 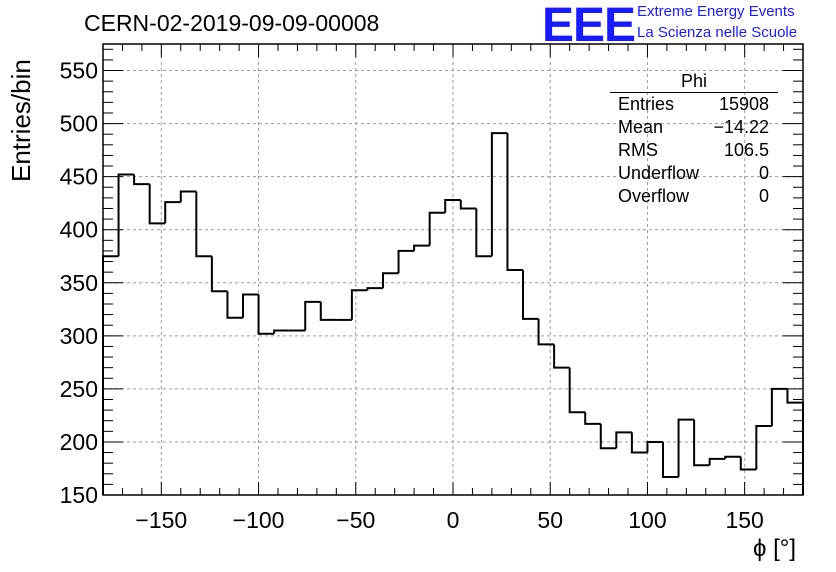 I want to click on stats-value: 106.5, so click(x=746, y=150).